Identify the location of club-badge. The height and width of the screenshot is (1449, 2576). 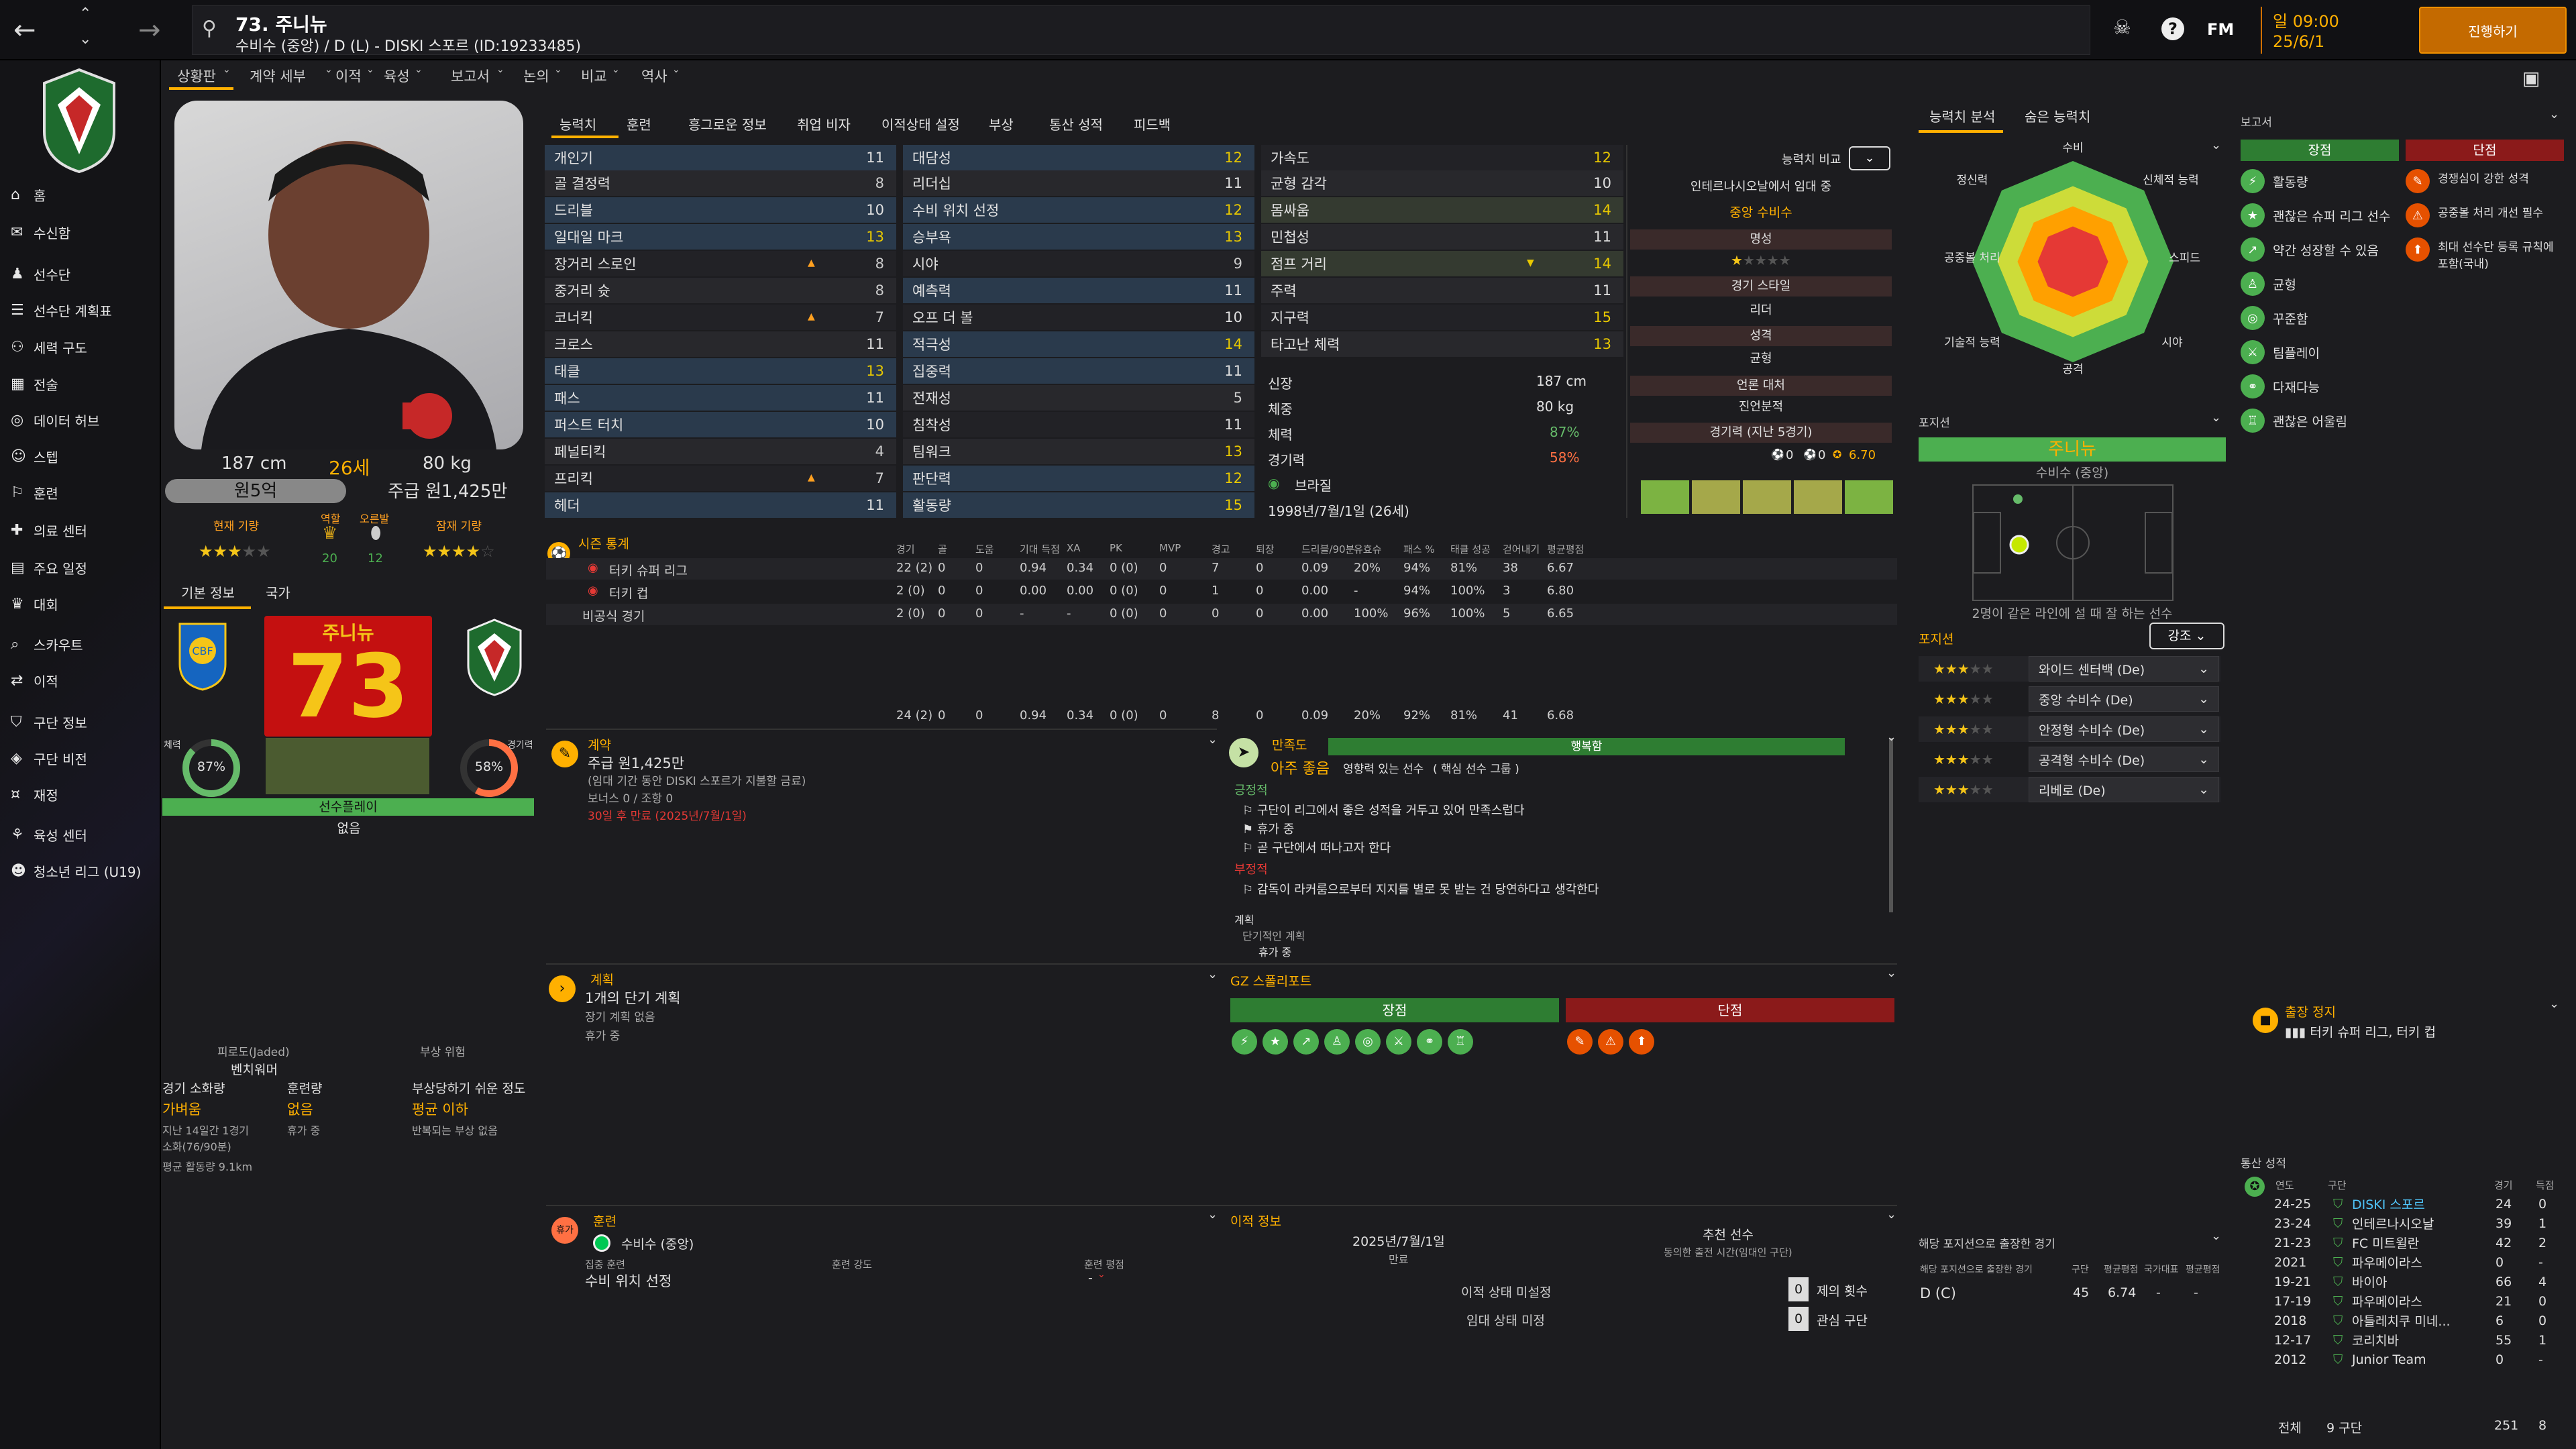
(79, 120).